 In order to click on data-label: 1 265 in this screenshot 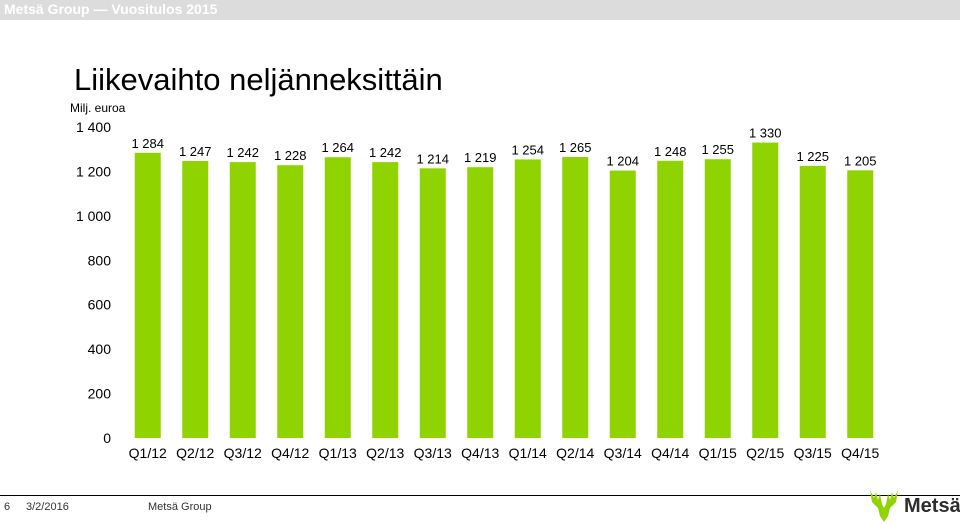, I will do `click(575, 147)`.